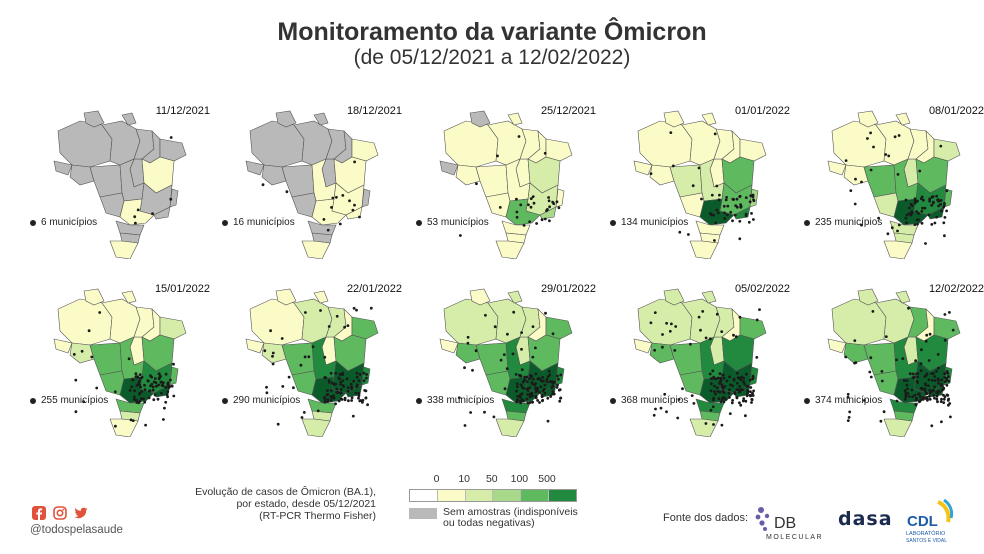 Image resolution: width=984 pixels, height=554 pixels. I want to click on twitter-icon, so click(81, 513).